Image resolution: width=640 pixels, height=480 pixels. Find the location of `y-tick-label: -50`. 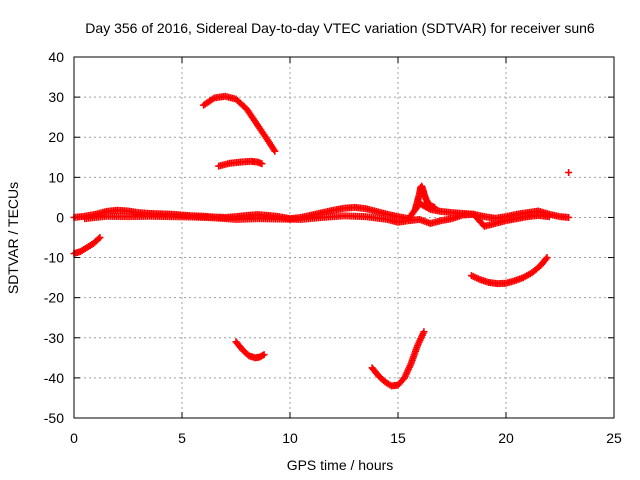

y-tick-label: -50 is located at coordinates (54, 418).